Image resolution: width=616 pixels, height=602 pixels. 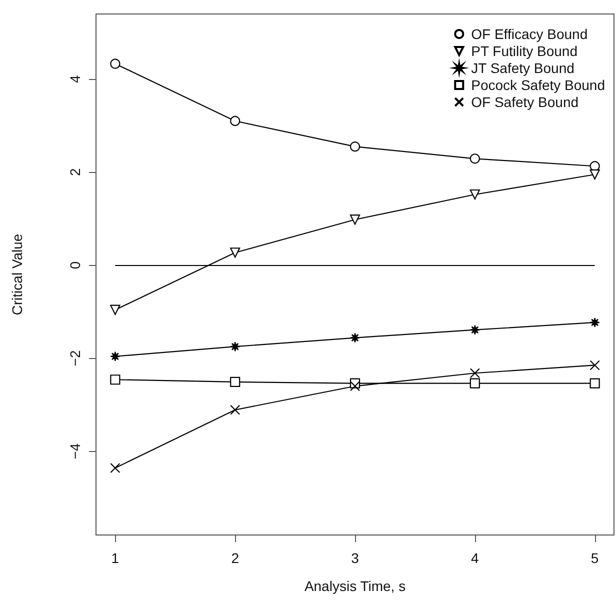 What do you see at coordinates (75, 79) in the screenshot?
I see `y-tick-label: 4` at bounding box center [75, 79].